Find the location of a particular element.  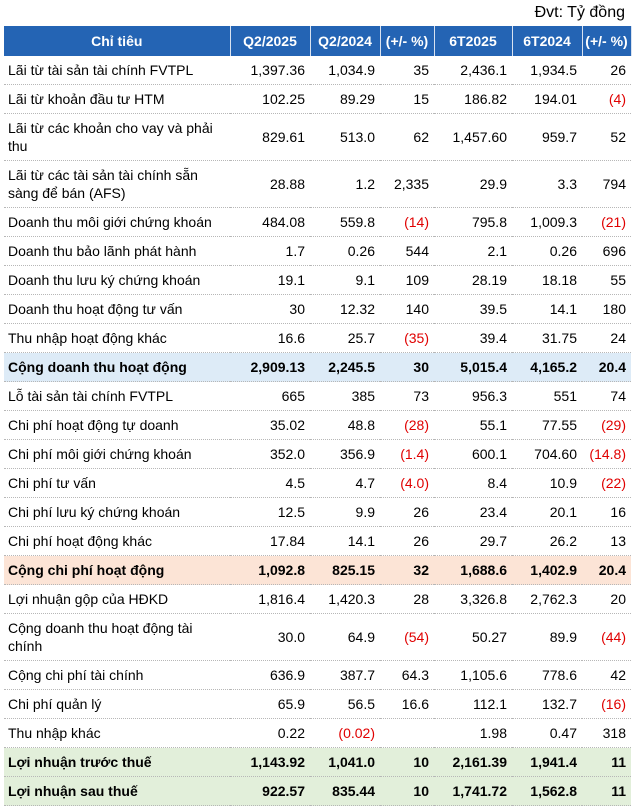

change-quarter-cell: 544 is located at coordinates (407, 251).